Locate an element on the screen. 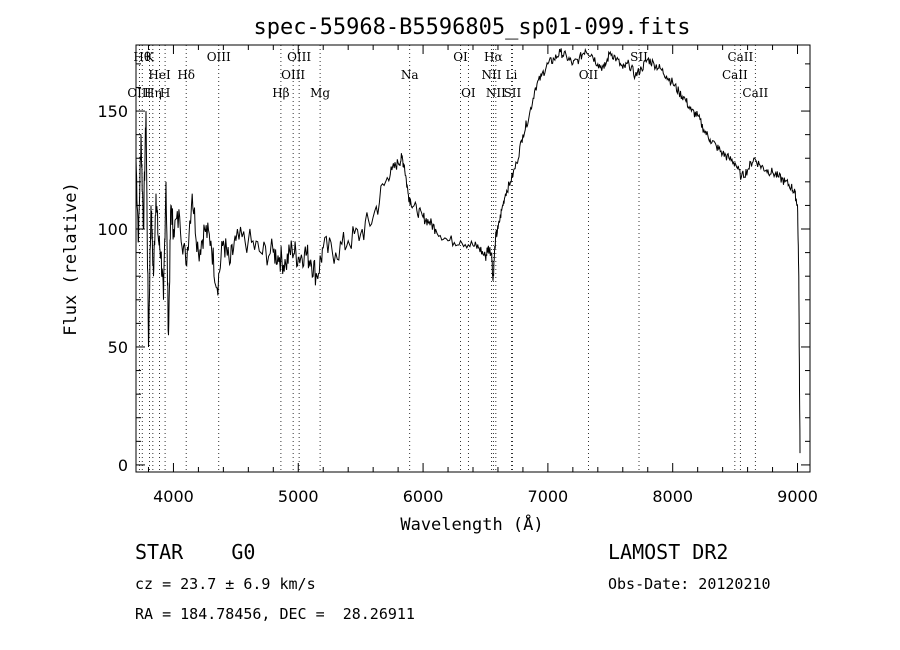  survey-name: LAMOST DR2 is located at coordinates (668, 552).